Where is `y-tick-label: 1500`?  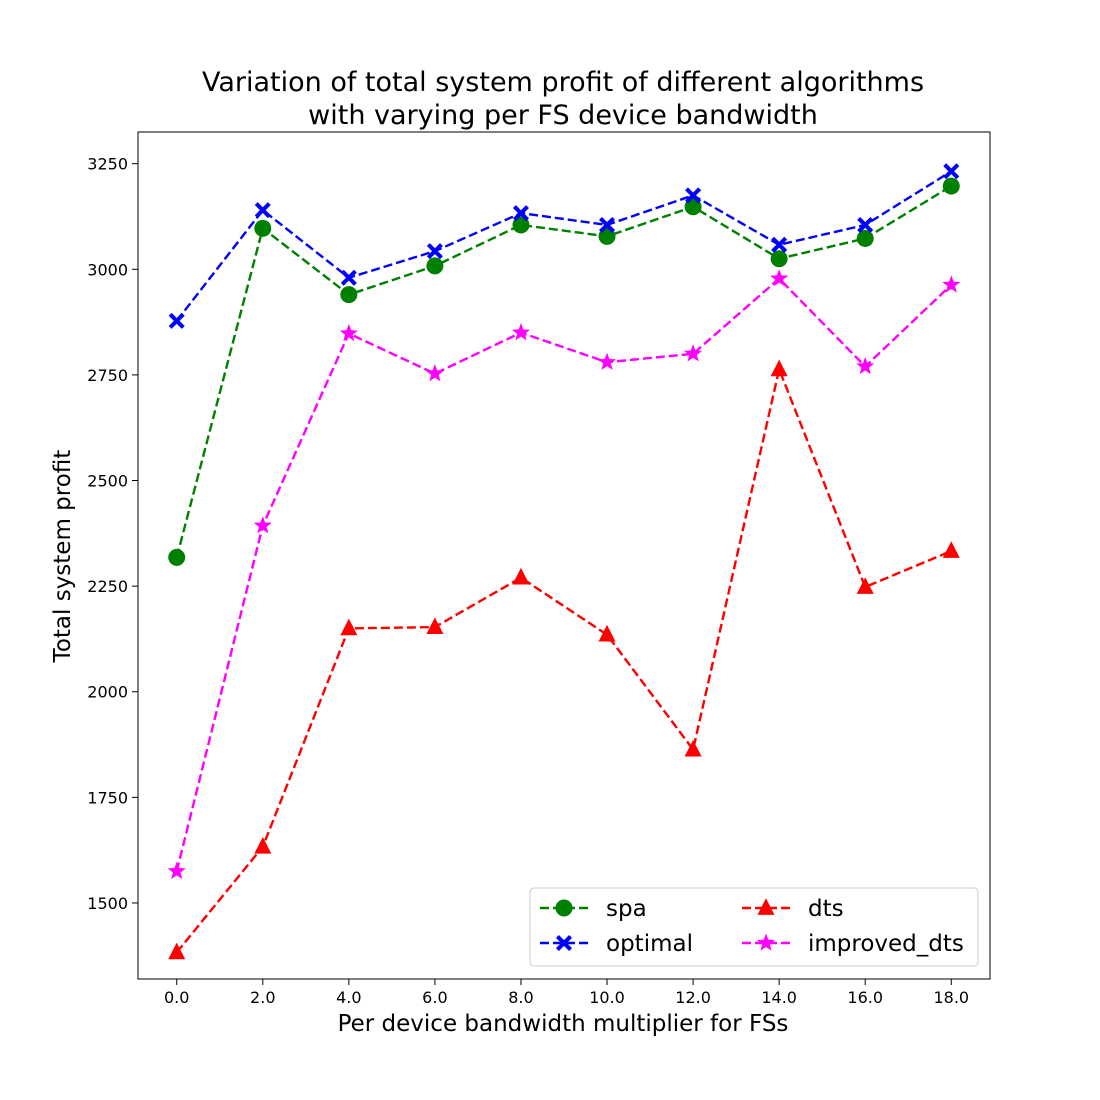
y-tick-label: 1500 is located at coordinates (107, 903).